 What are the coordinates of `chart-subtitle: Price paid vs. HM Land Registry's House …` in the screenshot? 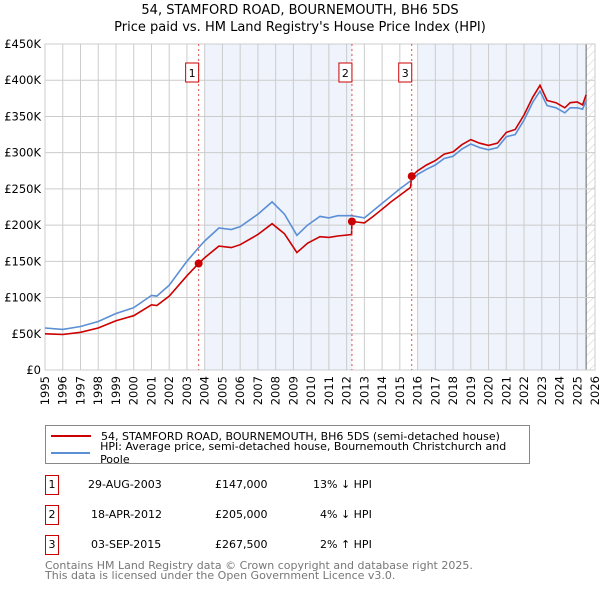 It's located at (300, 27).